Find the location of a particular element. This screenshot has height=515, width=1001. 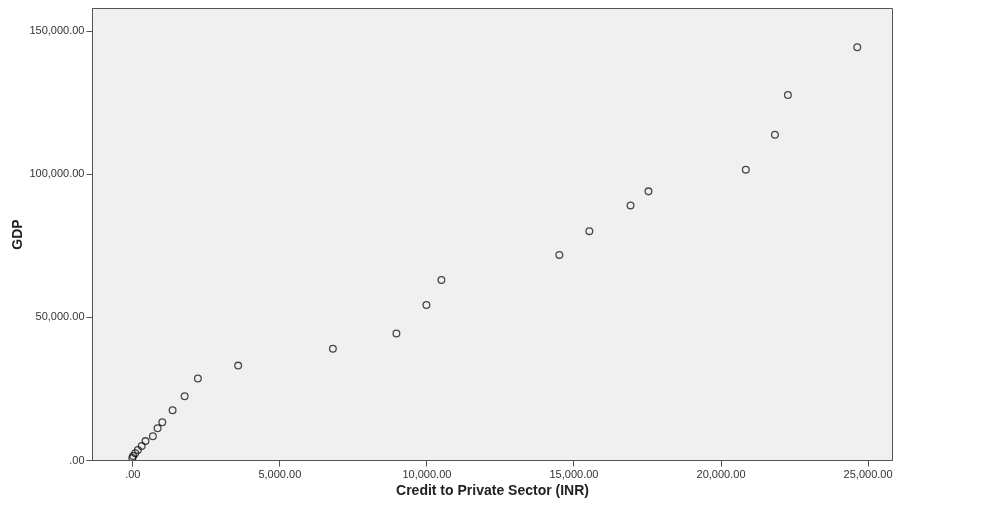

x-tick-label: .00 is located at coordinates (133, 473).